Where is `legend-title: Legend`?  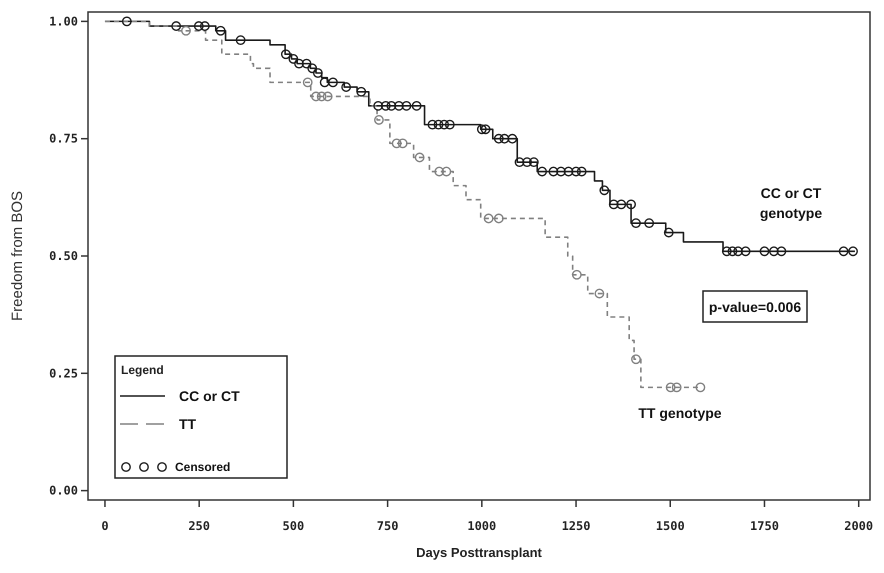 legend-title: Legend is located at coordinates (142, 370).